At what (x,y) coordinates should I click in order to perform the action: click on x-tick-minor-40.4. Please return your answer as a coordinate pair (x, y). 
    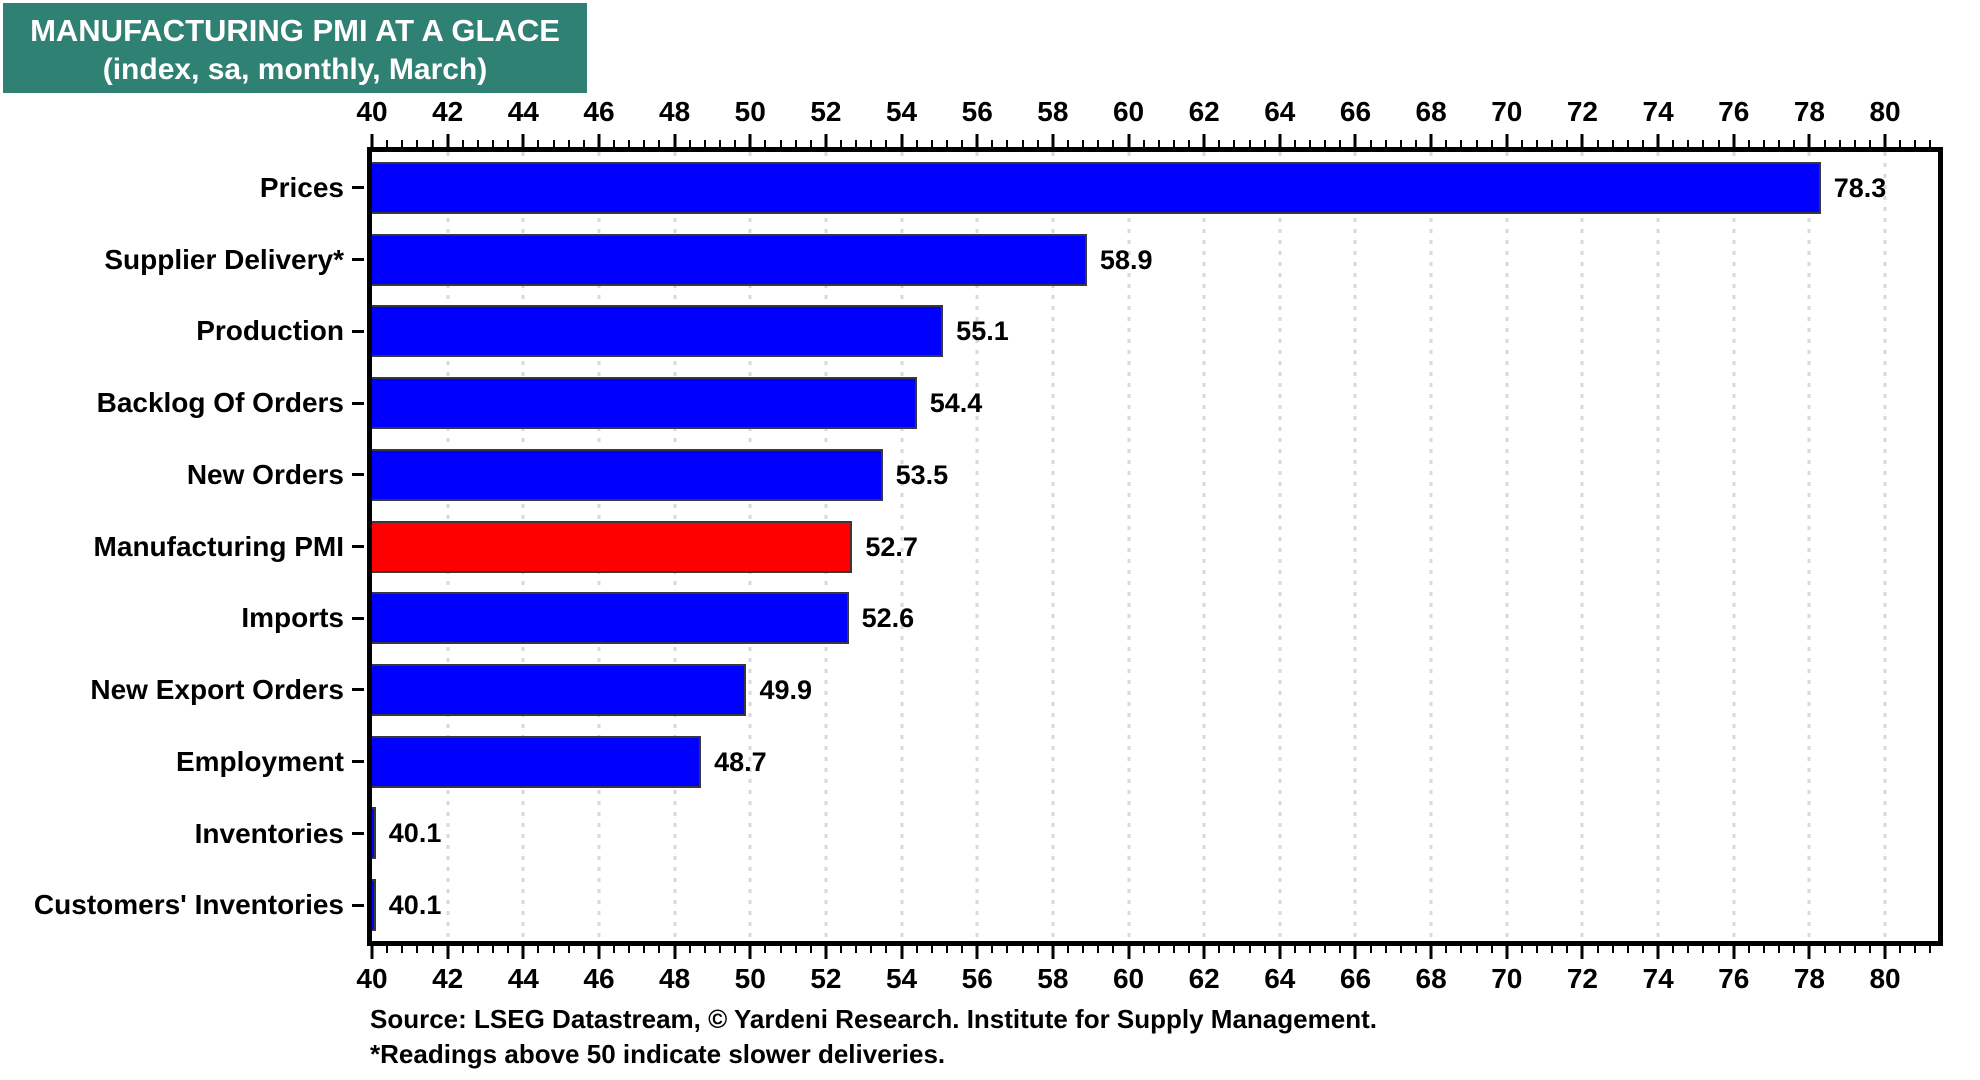
    Looking at the image, I should click on (387, 949).